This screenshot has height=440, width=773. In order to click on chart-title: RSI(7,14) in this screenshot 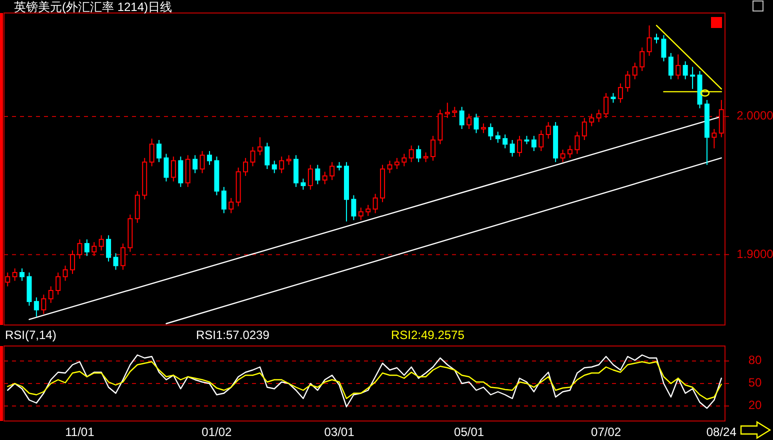, I will do `click(30, 335)`.